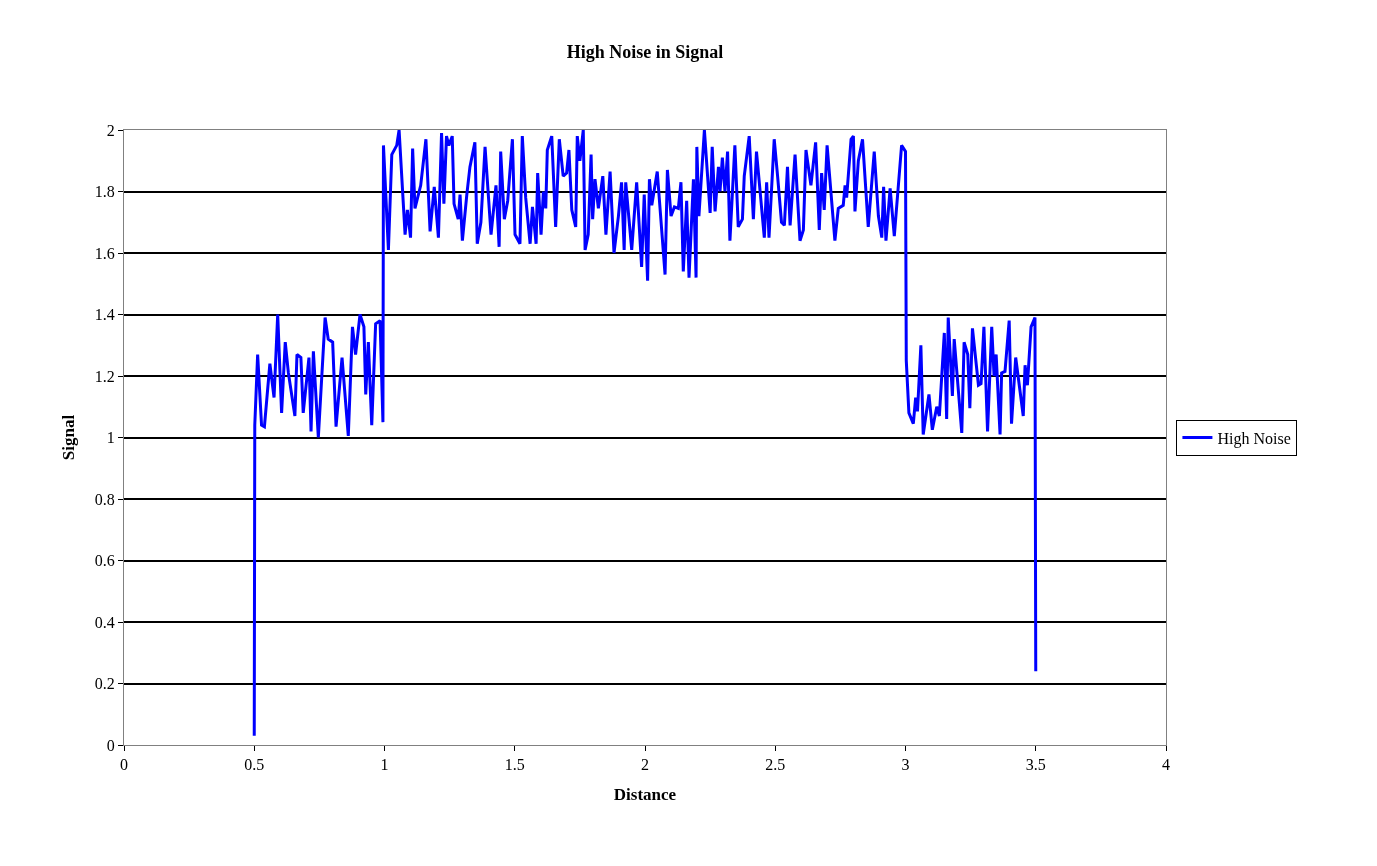 This screenshot has width=1377, height=866. What do you see at coordinates (775, 765) in the screenshot?
I see `x-tick-label: 2.5` at bounding box center [775, 765].